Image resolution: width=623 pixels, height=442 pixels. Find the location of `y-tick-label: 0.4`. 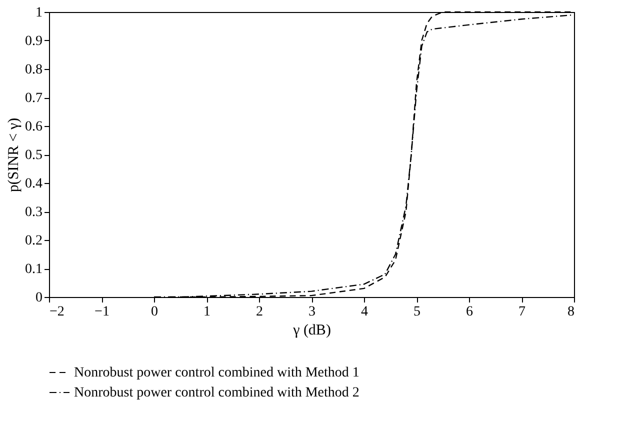

y-tick-label: 0.4 is located at coordinates (33, 184).